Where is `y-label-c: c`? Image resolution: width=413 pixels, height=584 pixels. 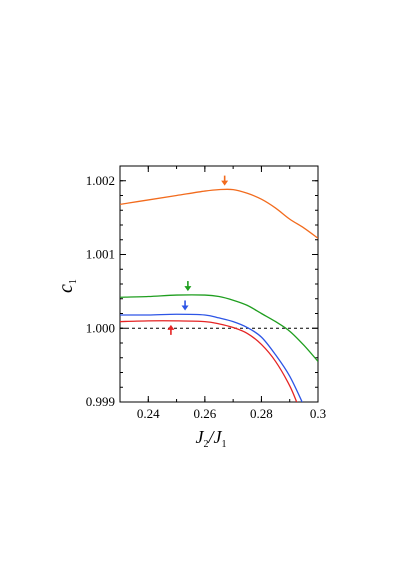 y-label-c: c is located at coordinates (66, 288).